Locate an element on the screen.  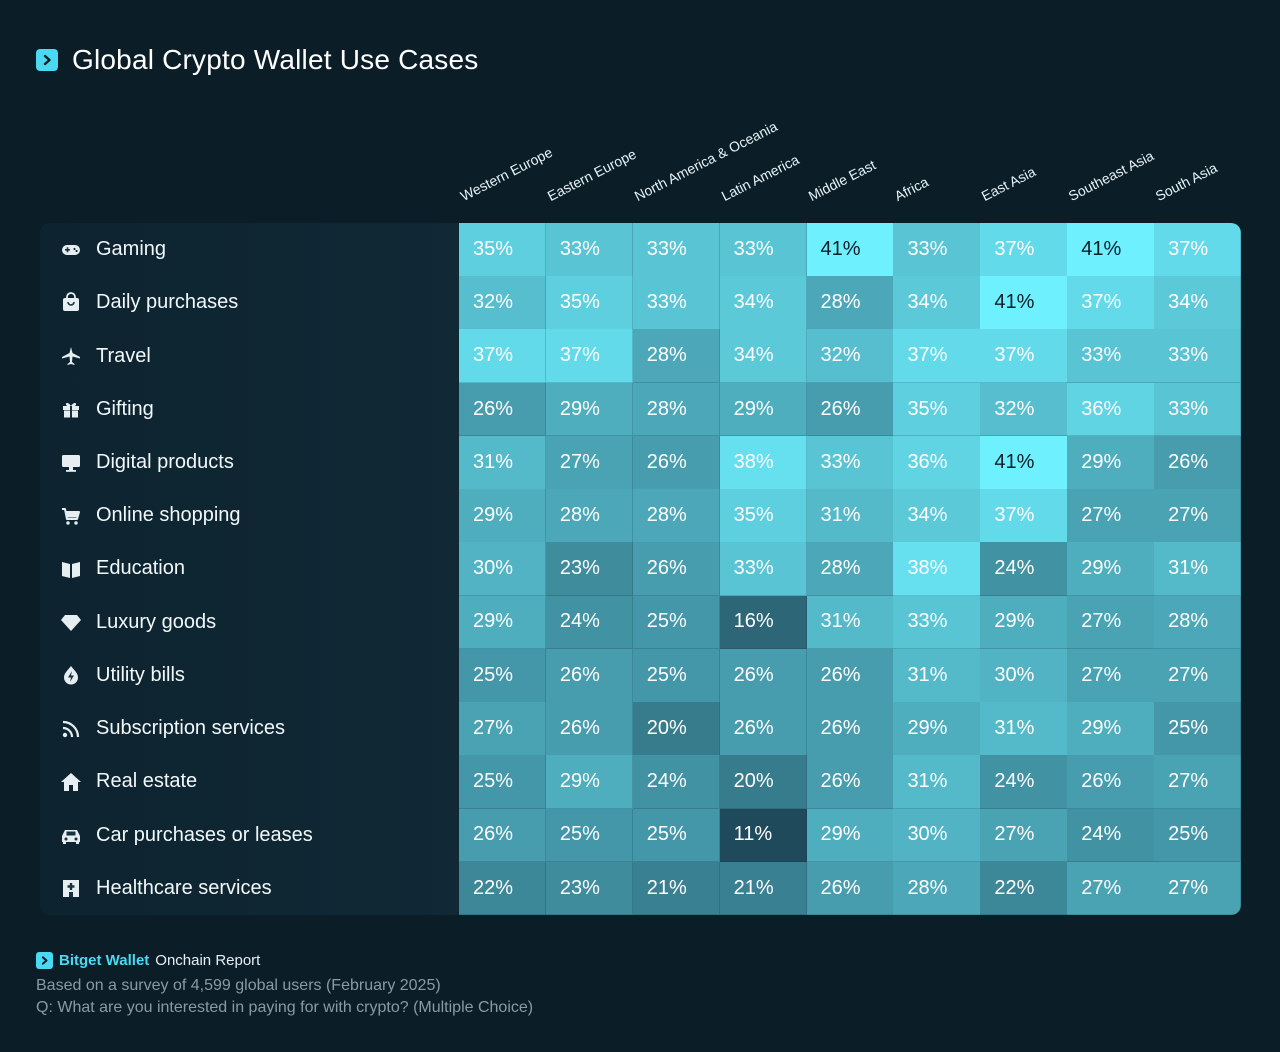
gift-icon is located at coordinates (71, 409).